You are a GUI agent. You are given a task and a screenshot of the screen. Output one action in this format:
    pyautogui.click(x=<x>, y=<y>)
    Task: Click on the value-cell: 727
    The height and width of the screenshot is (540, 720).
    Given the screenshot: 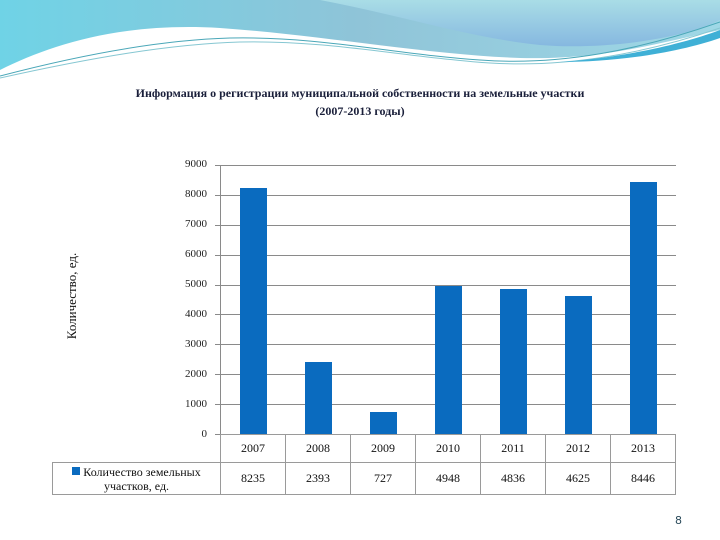 What is the action you would take?
    pyautogui.click(x=383, y=478)
    